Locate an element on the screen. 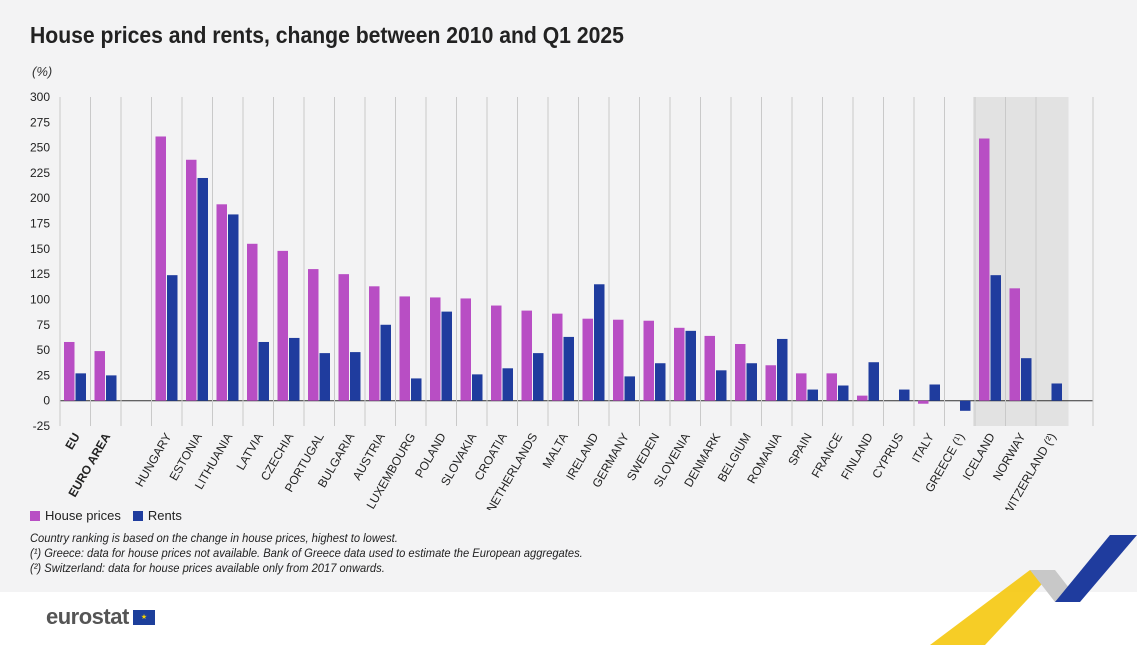 This screenshot has height=653, width=1137. y-tick-label: 250 is located at coordinates (40, 148).